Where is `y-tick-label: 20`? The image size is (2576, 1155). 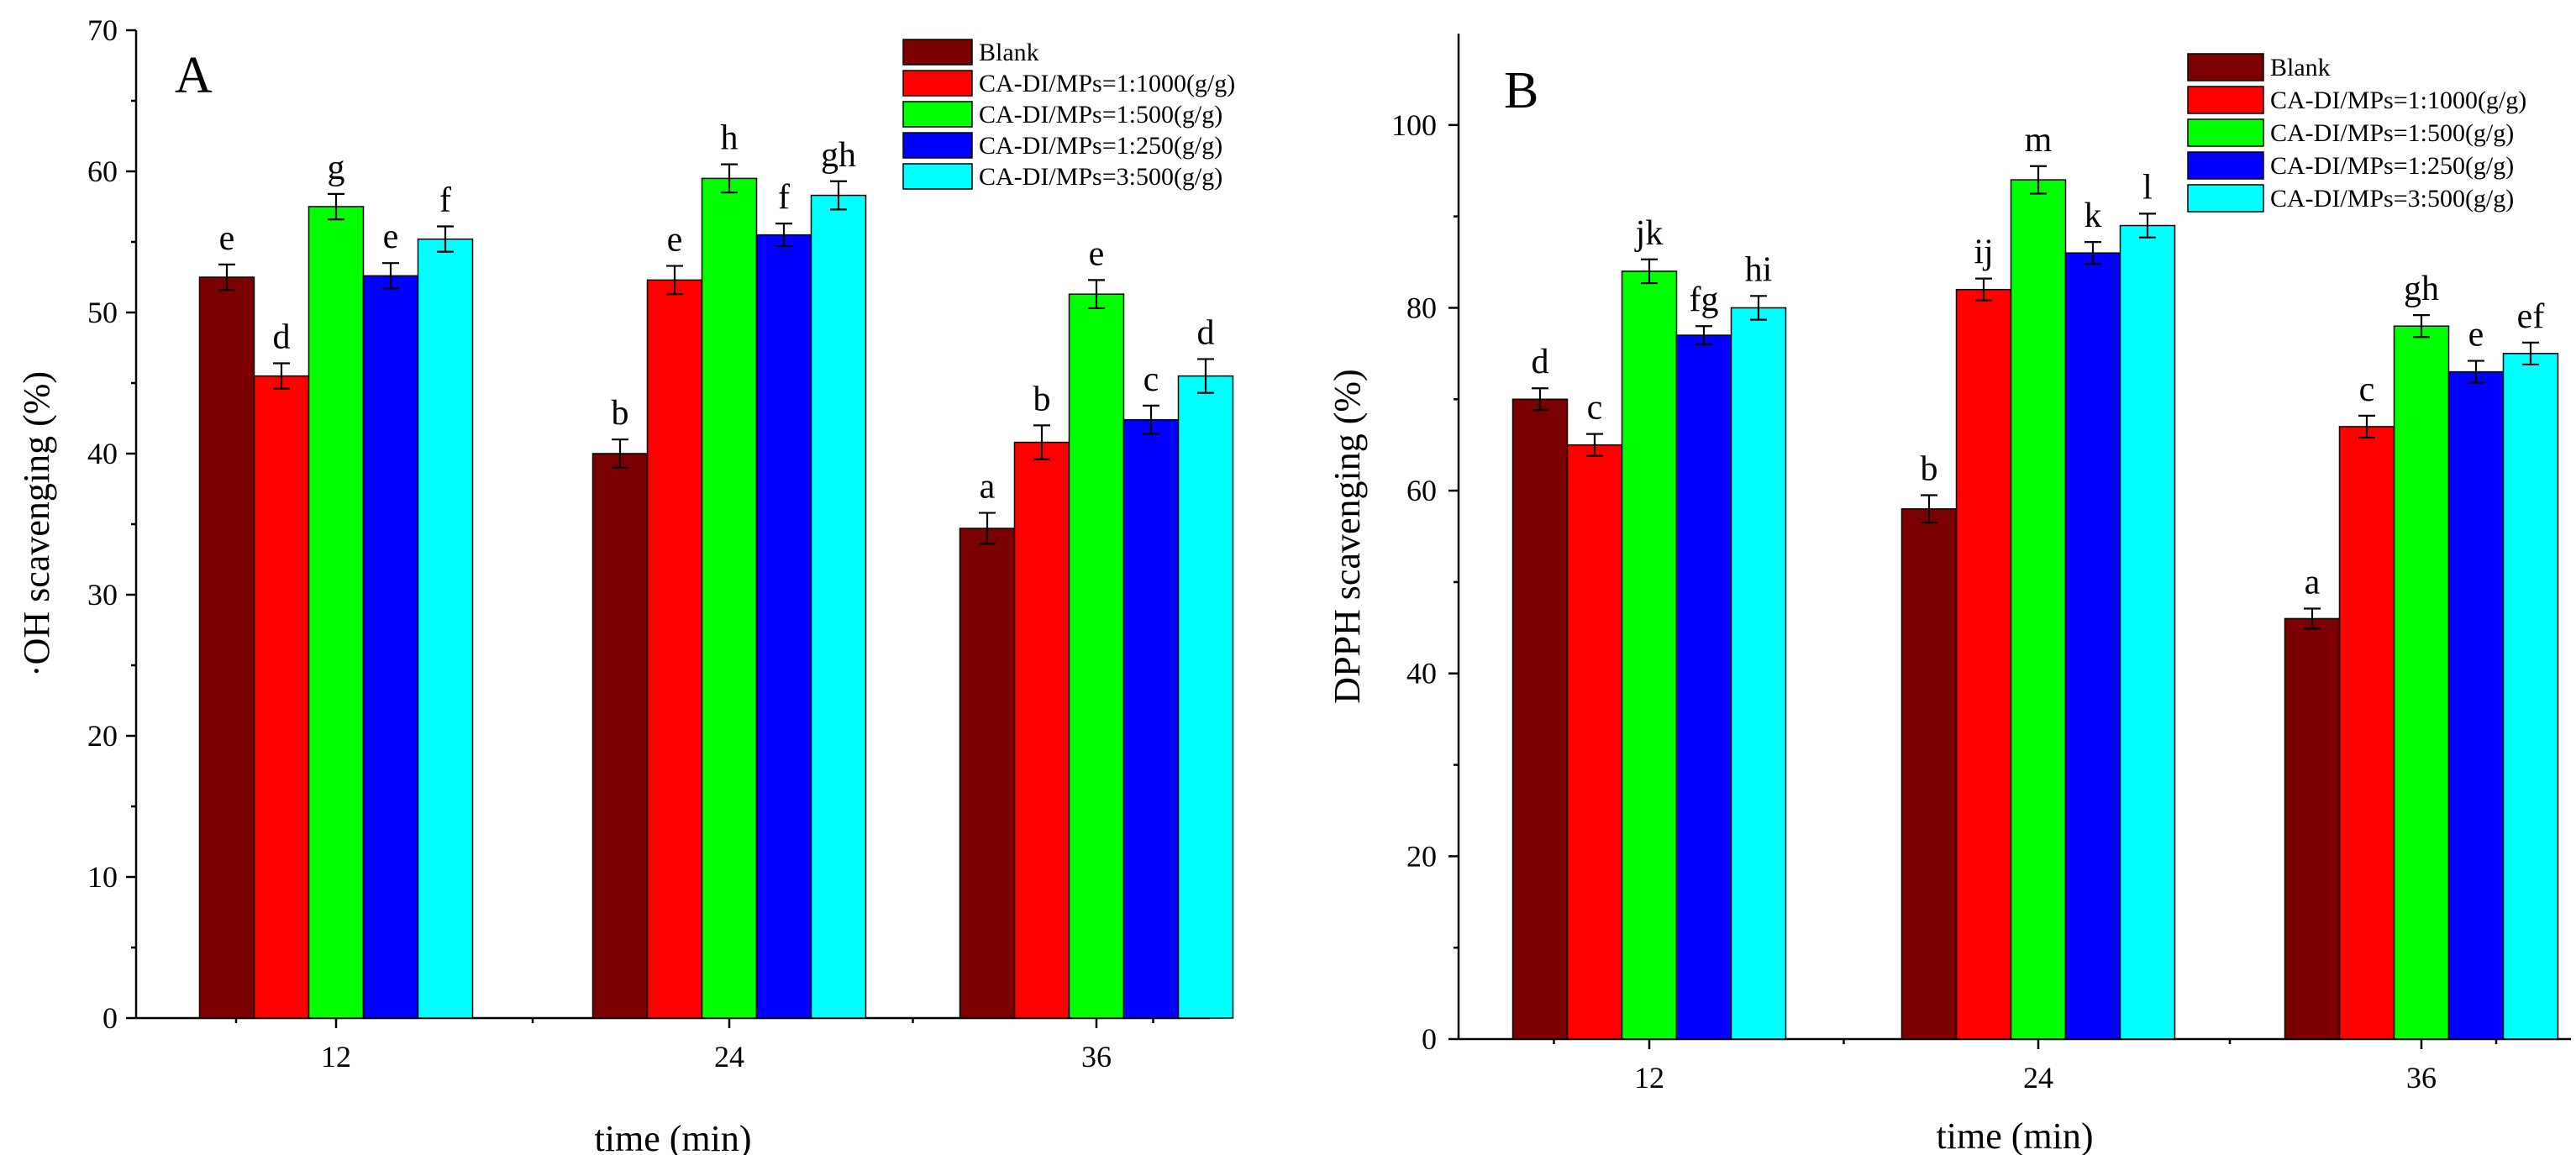
y-tick-label: 20 is located at coordinates (102, 736).